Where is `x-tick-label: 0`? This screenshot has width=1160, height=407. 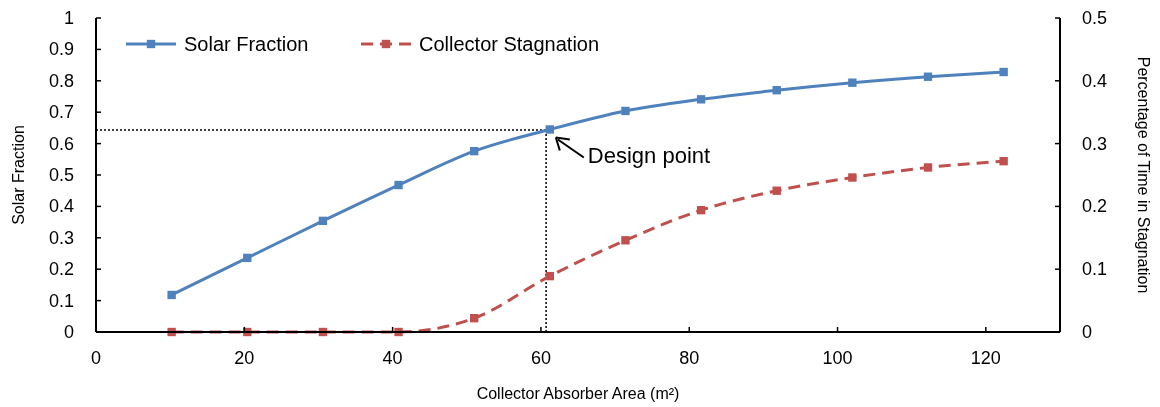 x-tick-label: 0 is located at coordinates (96, 358).